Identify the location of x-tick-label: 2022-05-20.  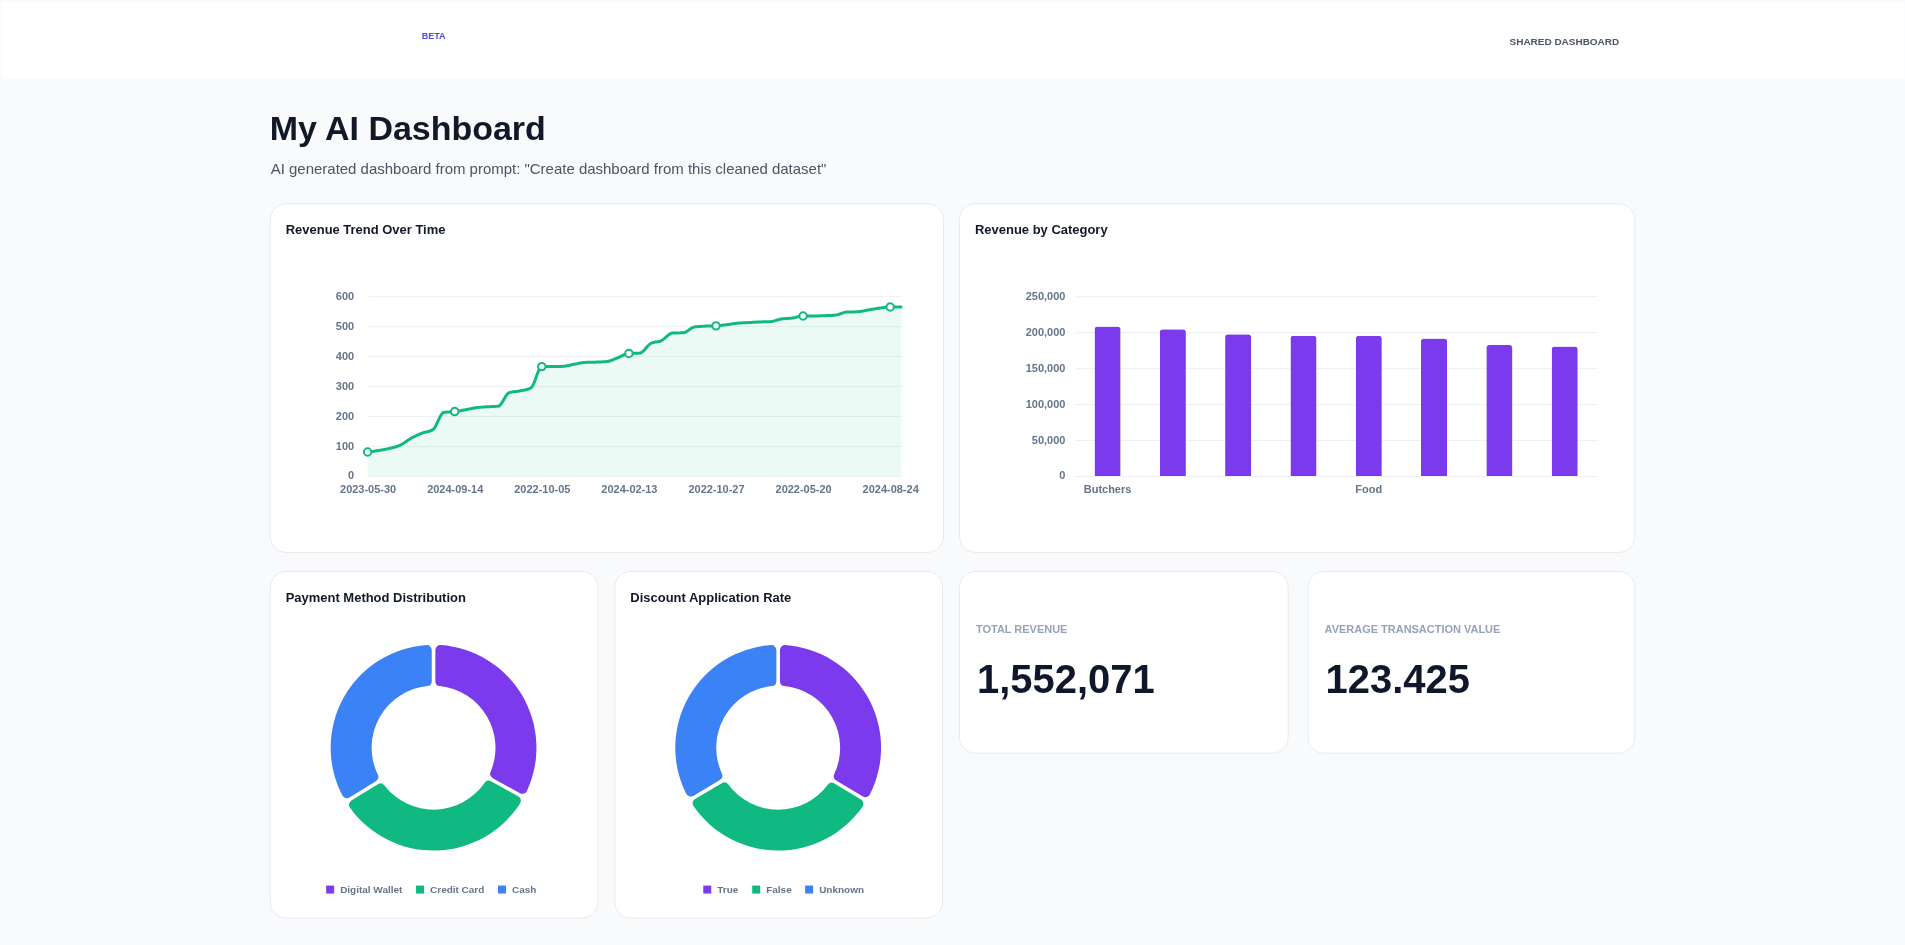
(803, 489).